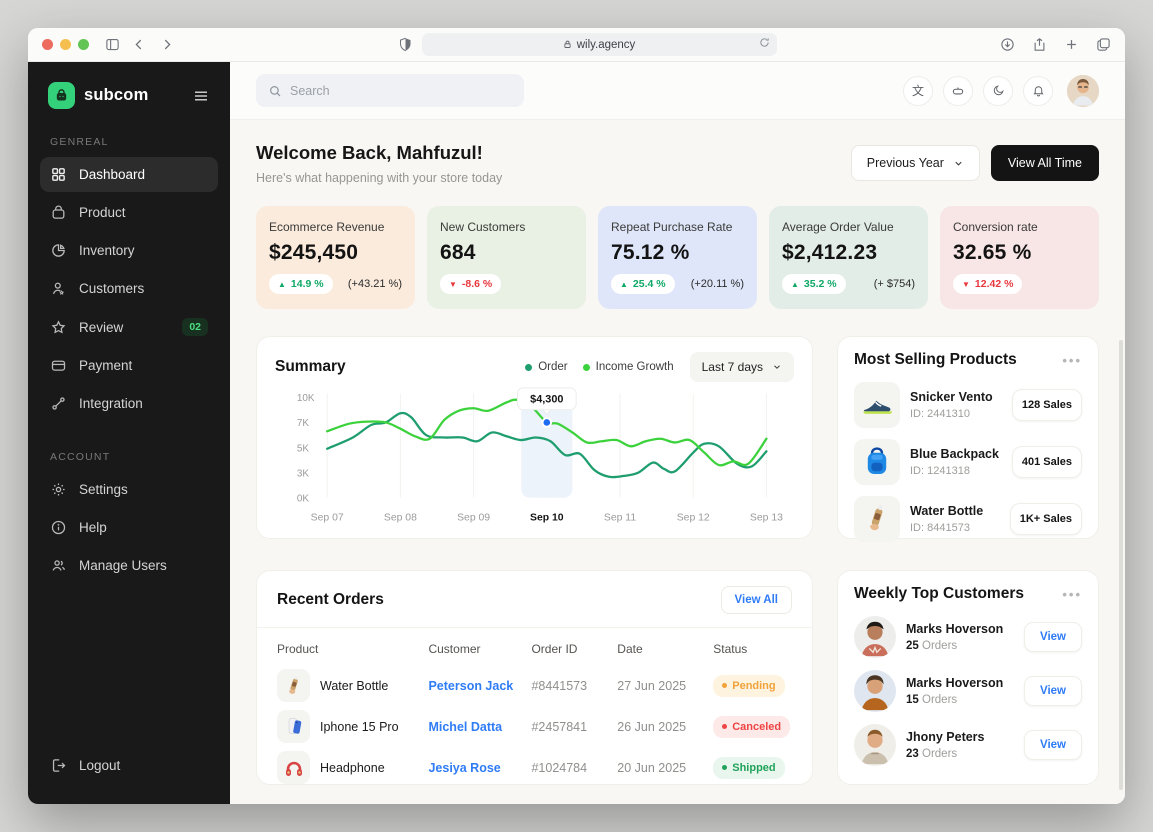 Image resolution: width=1153 pixels, height=832 pixels. I want to click on customer-order-count: 15, so click(912, 700).